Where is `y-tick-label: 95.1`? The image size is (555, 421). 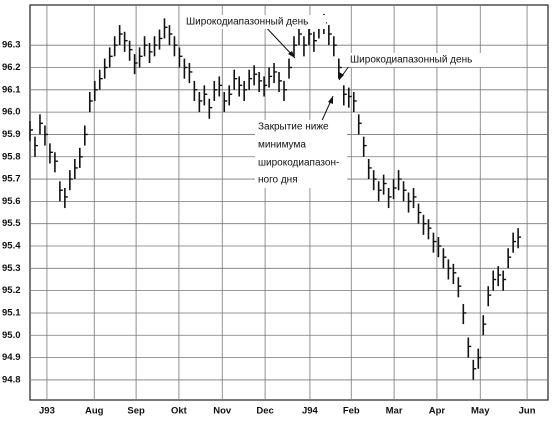
y-tick-label: 95.1 is located at coordinates (11, 312).